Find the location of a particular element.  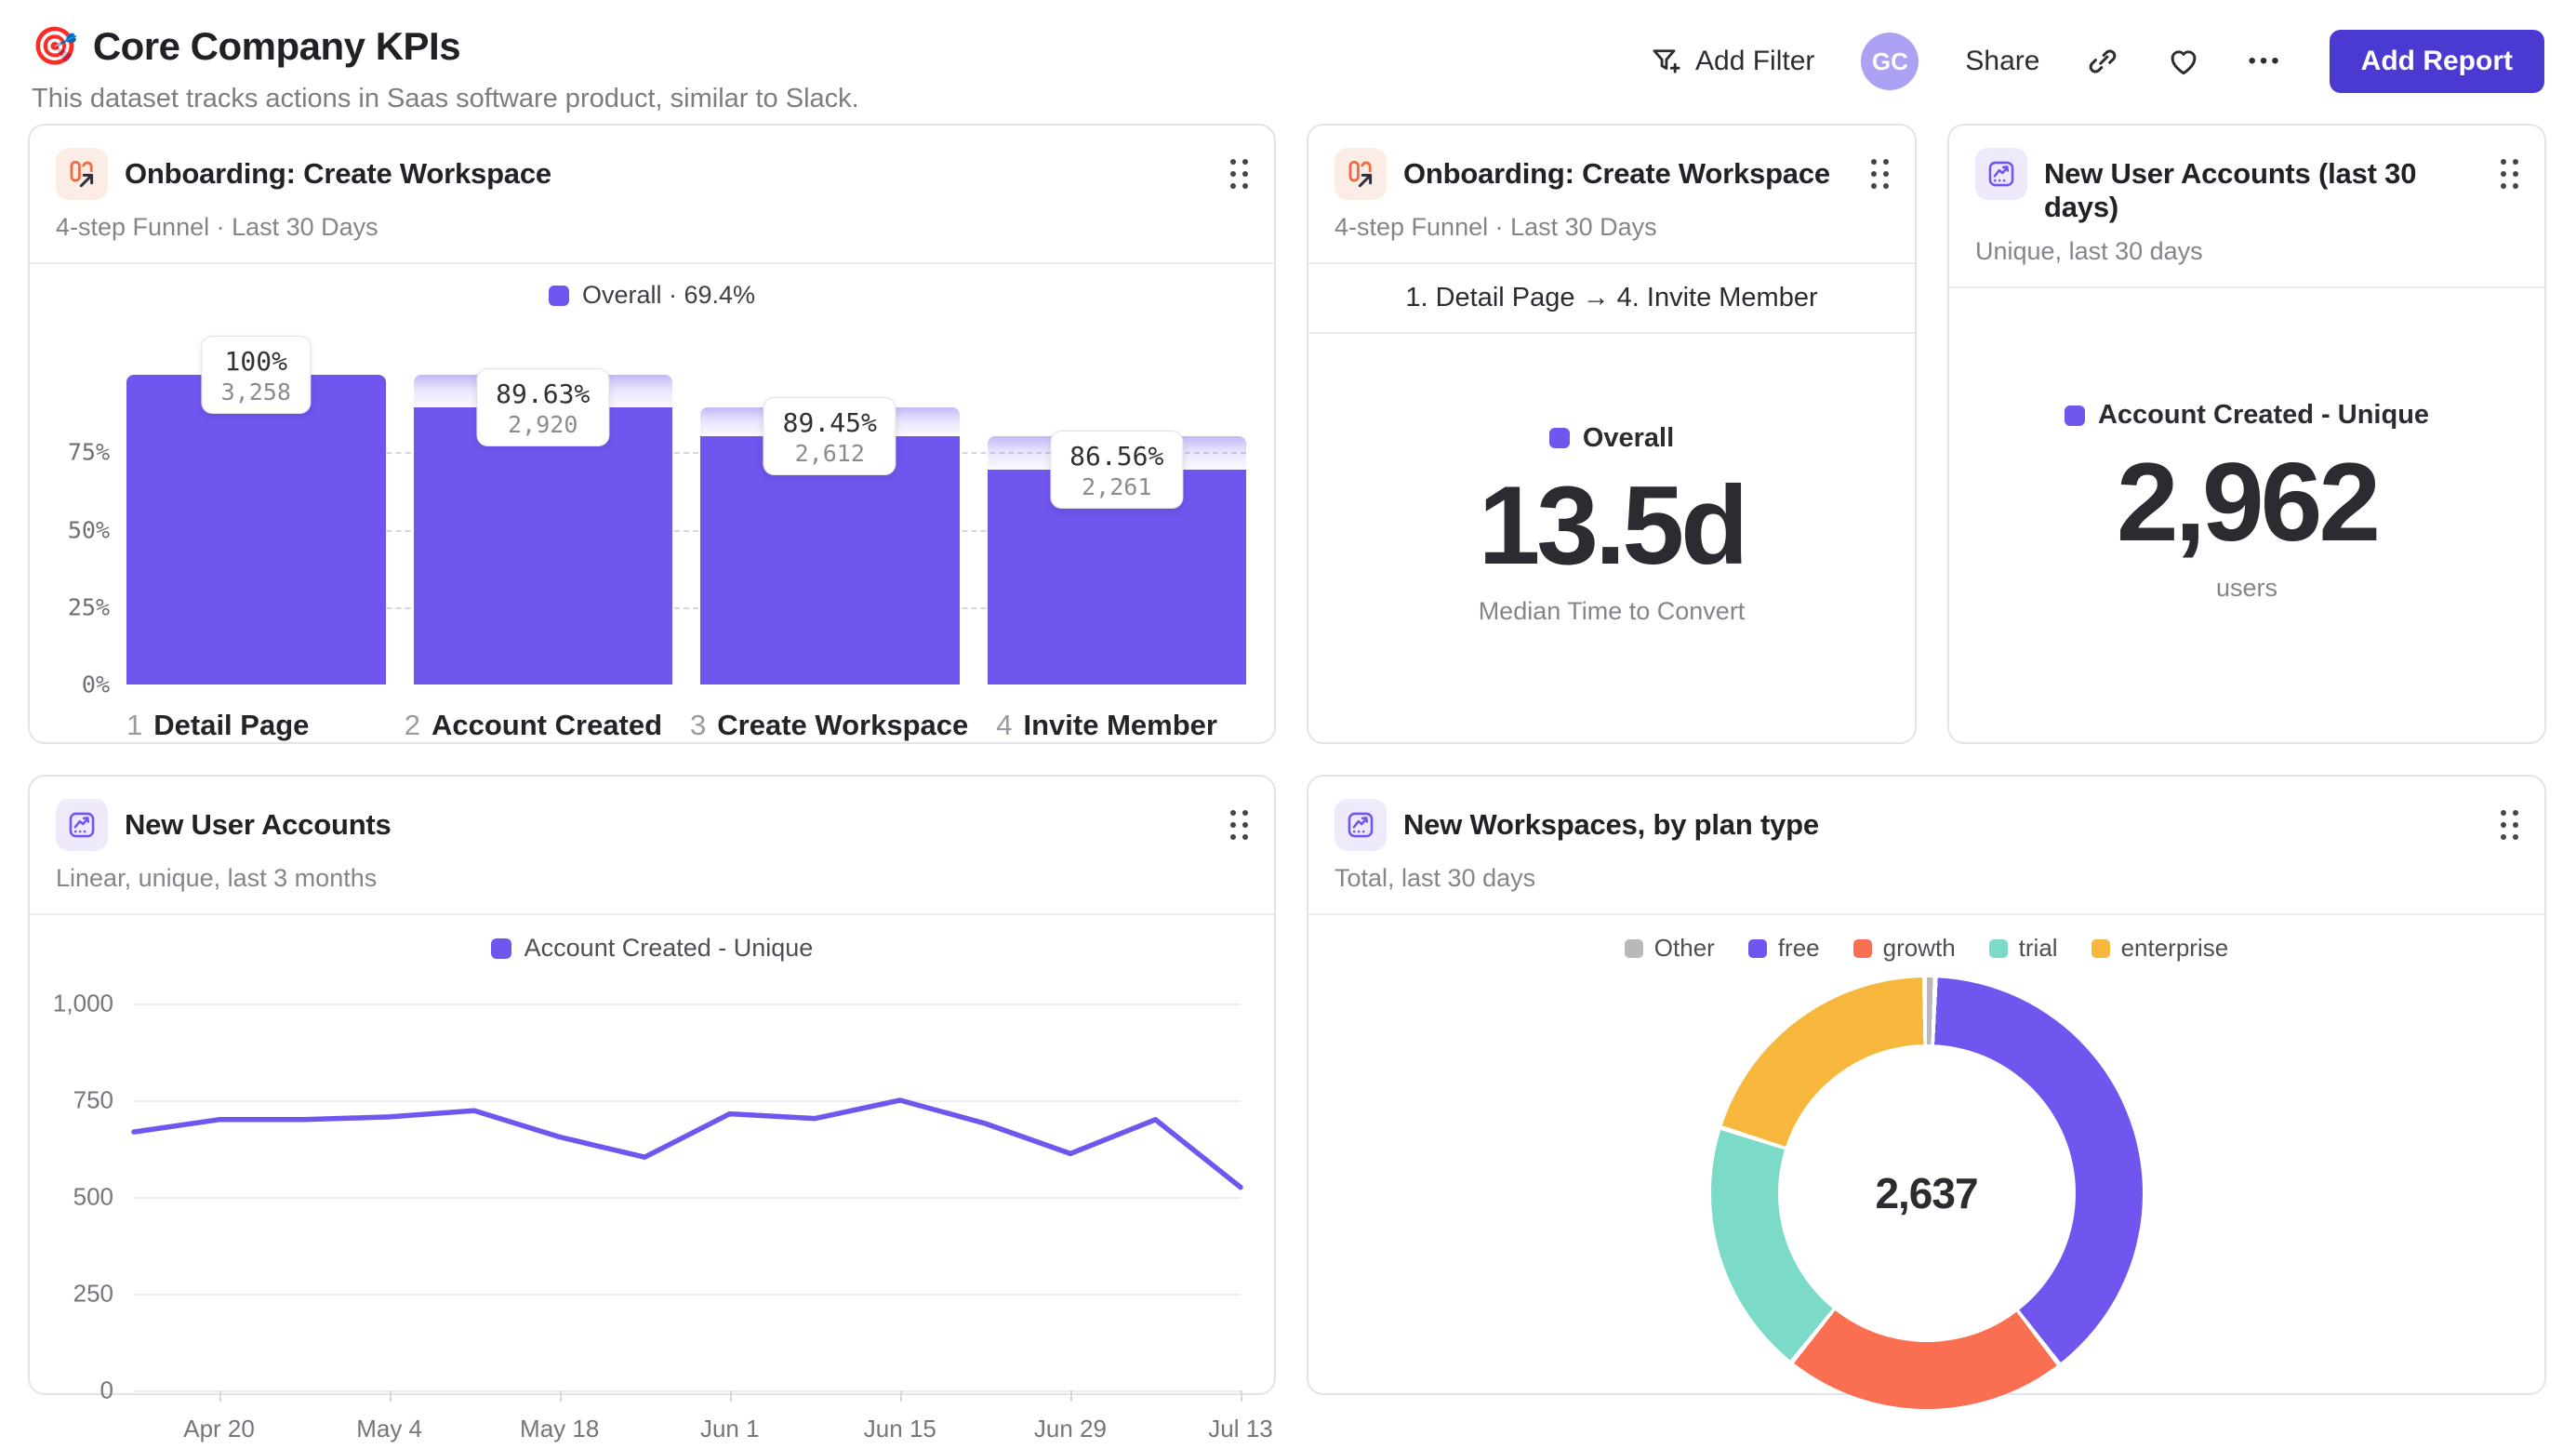

funnel-conversion-pct: 100% is located at coordinates (255, 362).